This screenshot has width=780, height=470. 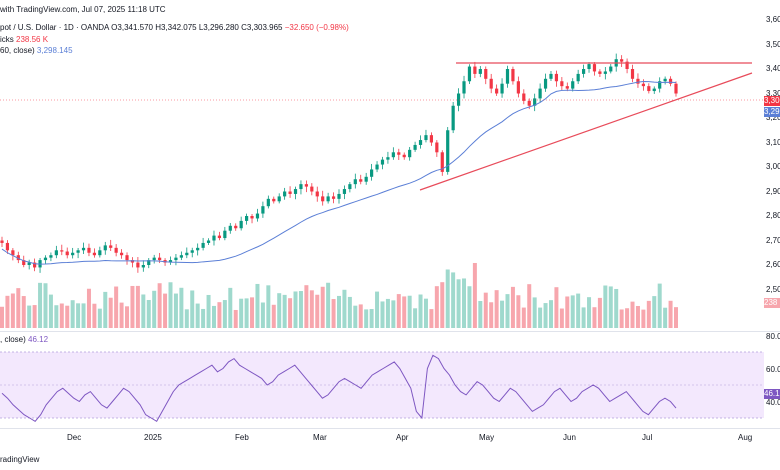 What do you see at coordinates (74, 437) in the screenshot?
I see `time-axis-label: Dec` at bounding box center [74, 437].